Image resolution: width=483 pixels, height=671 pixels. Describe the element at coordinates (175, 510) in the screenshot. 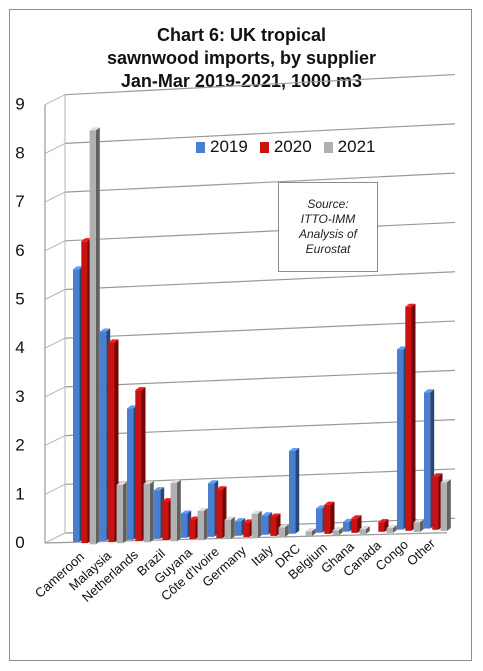

I see `bar-2021-brazil` at that location.